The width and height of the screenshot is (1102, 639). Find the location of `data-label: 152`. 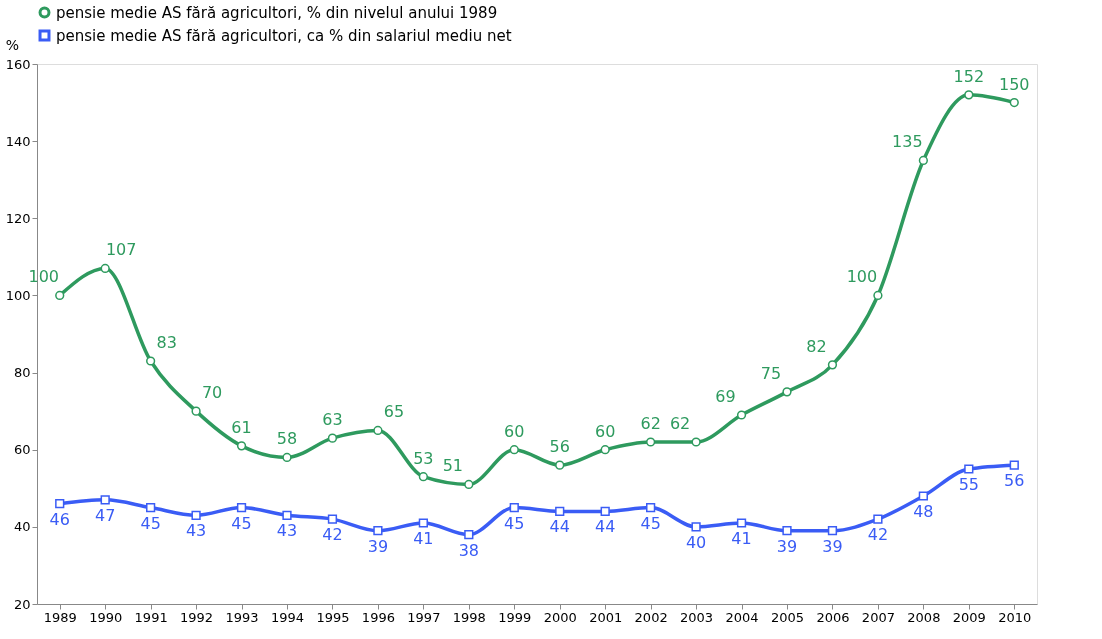

data-label: 152 is located at coordinates (969, 76).